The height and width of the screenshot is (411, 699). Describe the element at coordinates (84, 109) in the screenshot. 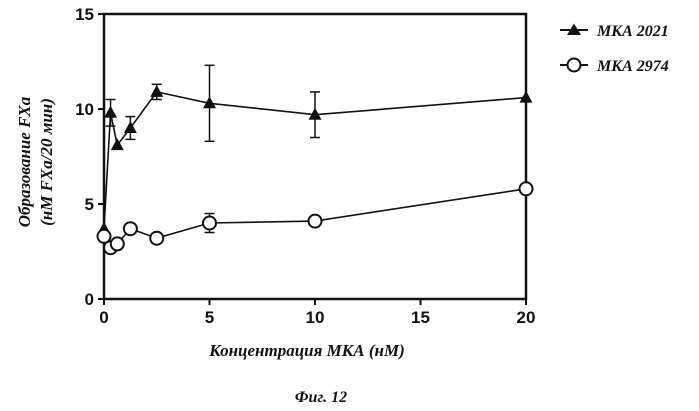

I see `y-tick-label: 10` at that location.